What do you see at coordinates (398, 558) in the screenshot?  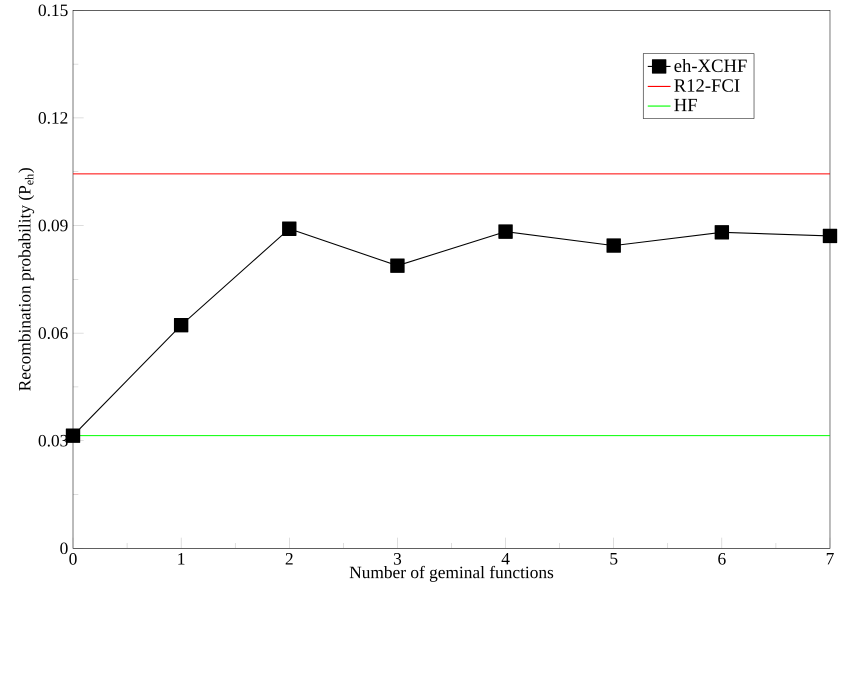 I see `x-tick-label: 3` at bounding box center [398, 558].